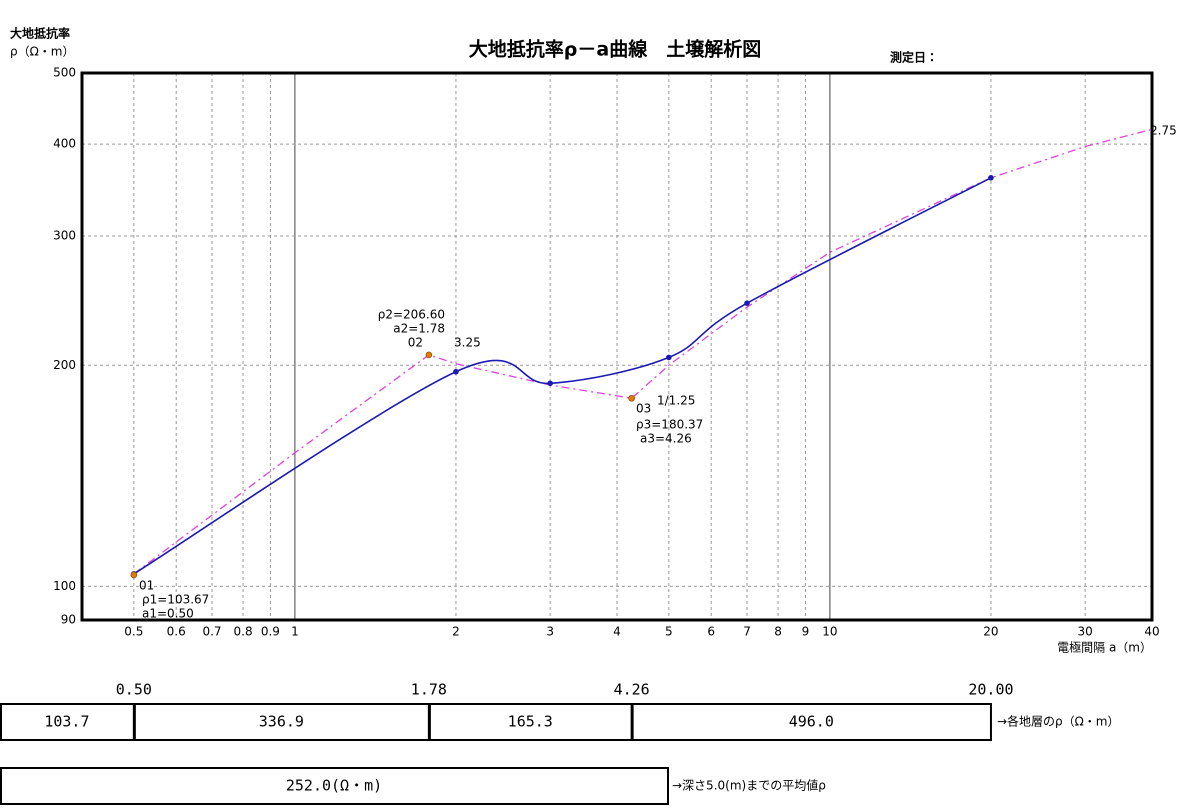  Describe the element at coordinates (134, 690) in the screenshot. I see `boundary-label: 0.50` at that location.